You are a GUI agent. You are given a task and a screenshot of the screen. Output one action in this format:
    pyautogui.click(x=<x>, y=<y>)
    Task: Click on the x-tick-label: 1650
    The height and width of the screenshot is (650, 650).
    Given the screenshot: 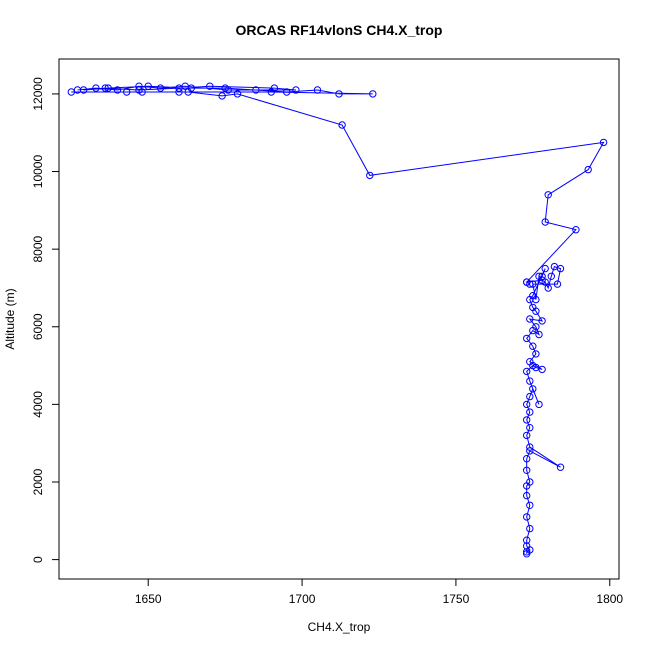 What is the action you would take?
    pyautogui.click(x=148, y=599)
    